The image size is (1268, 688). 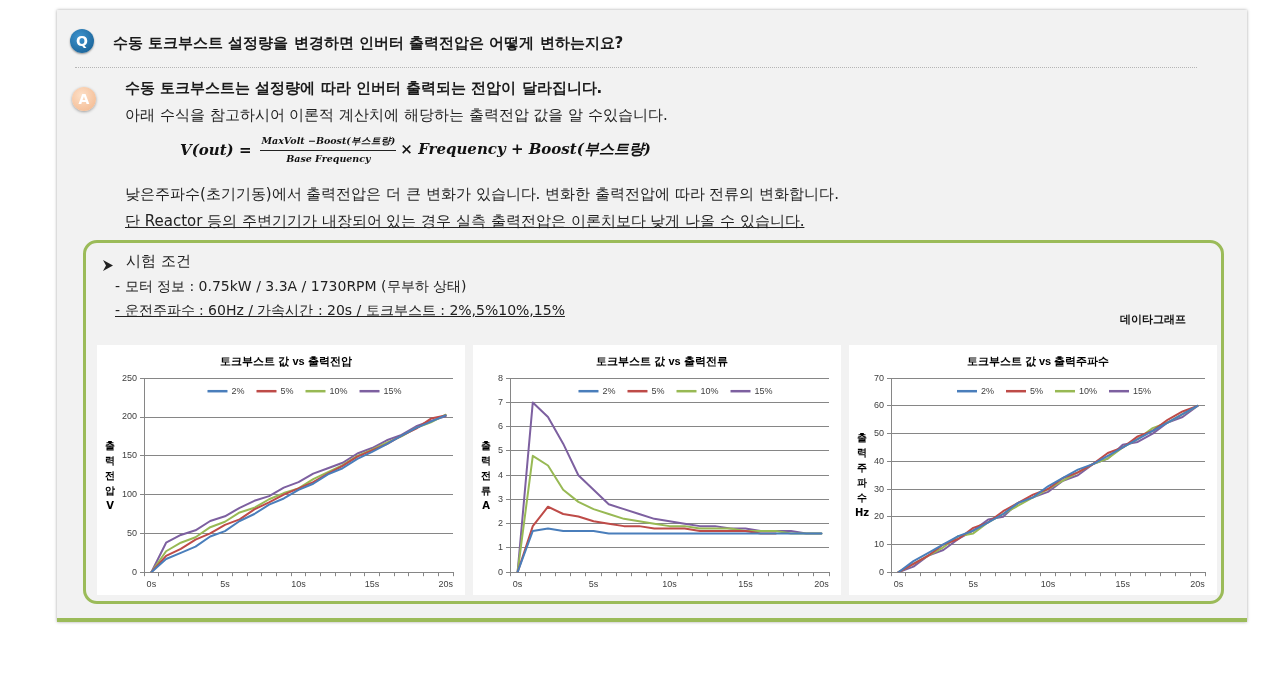 What do you see at coordinates (1038, 360) in the screenshot?
I see `chart-title: 토크부스트 값 vs 출력주파수` at bounding box center [1038, 360].